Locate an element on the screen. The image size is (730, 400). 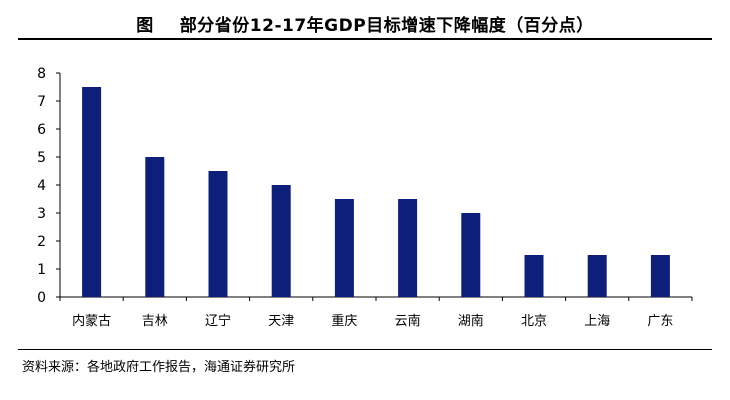
chart-title-bar: 图 部分省份12-17年GDP目标增速下降幅度（百分点） is located at coordinates (365, 24).